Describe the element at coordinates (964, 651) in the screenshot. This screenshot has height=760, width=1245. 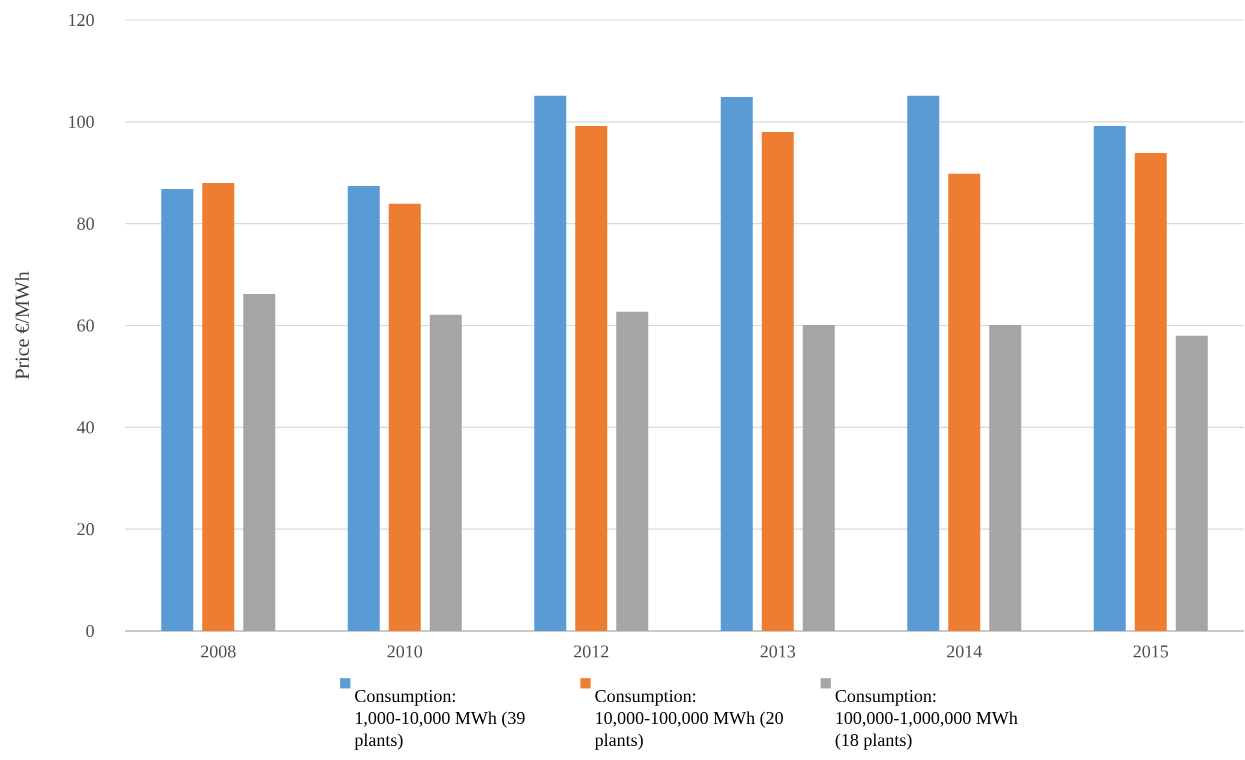
I see `x-tick-label: 2014` at that location.